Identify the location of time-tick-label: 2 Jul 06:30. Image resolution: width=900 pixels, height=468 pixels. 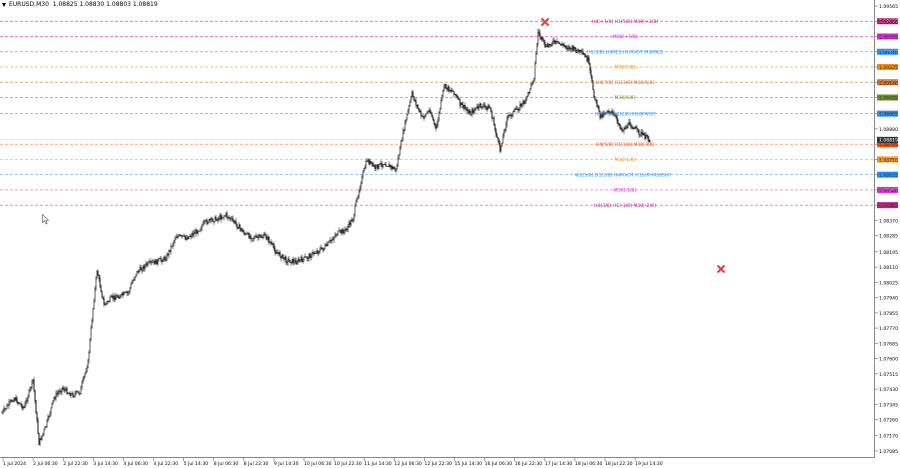
(45, 464).